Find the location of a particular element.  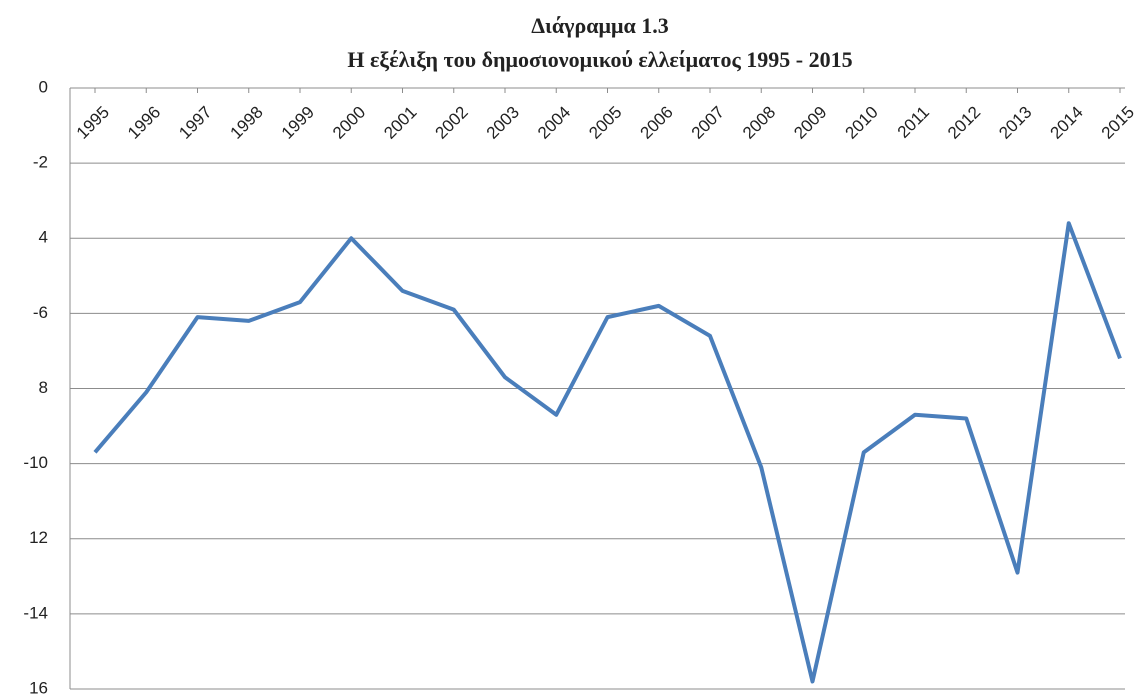

x-tick-label: 2015 is located at coordinates (1116, 123).